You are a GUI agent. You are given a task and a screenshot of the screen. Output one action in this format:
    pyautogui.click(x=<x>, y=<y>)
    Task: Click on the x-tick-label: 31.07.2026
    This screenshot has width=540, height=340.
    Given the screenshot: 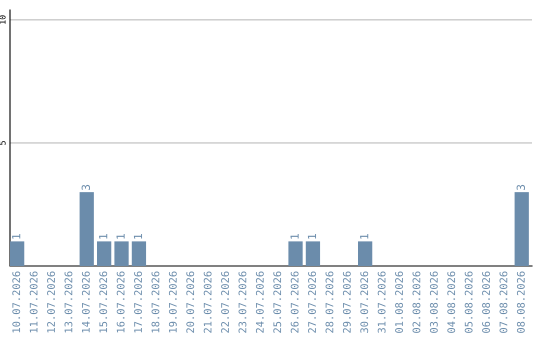 What is the action you would take?
    pyautogui.click(x=382, y=302)
    